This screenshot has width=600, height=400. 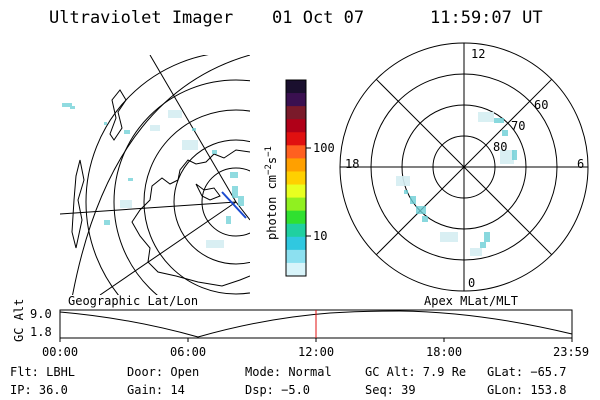 What do you see at coordinates (444, 352) in the screenshot?
I see `altitude-xtick: 18:00` at bounding box center [444, 352].